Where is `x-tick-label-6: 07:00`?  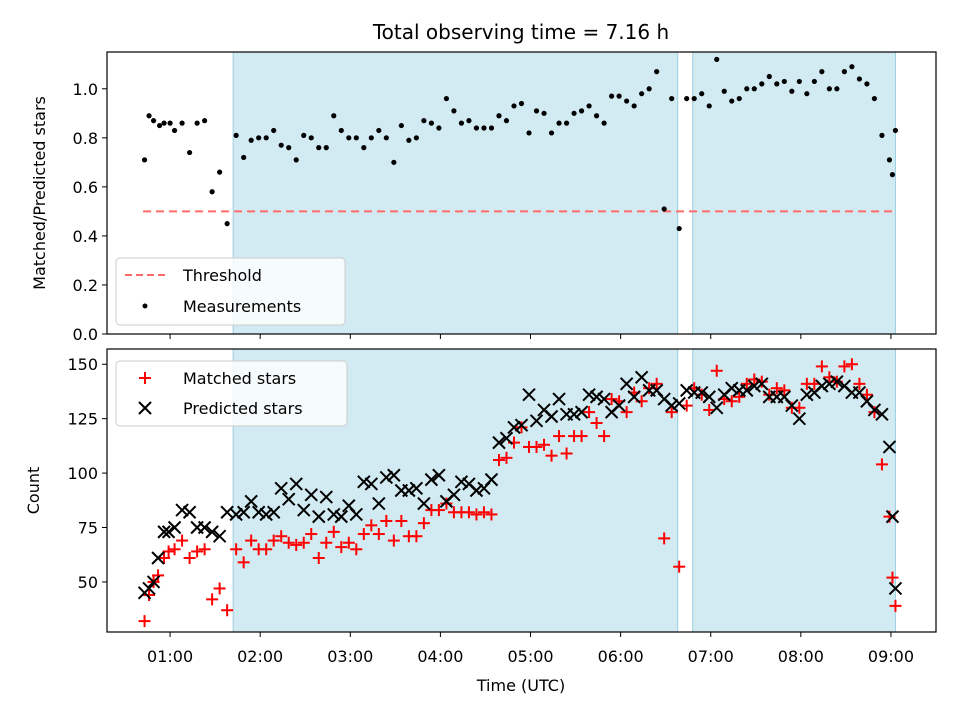
x-tick-label-6: 07:00 is located at coordinates (711, 656).